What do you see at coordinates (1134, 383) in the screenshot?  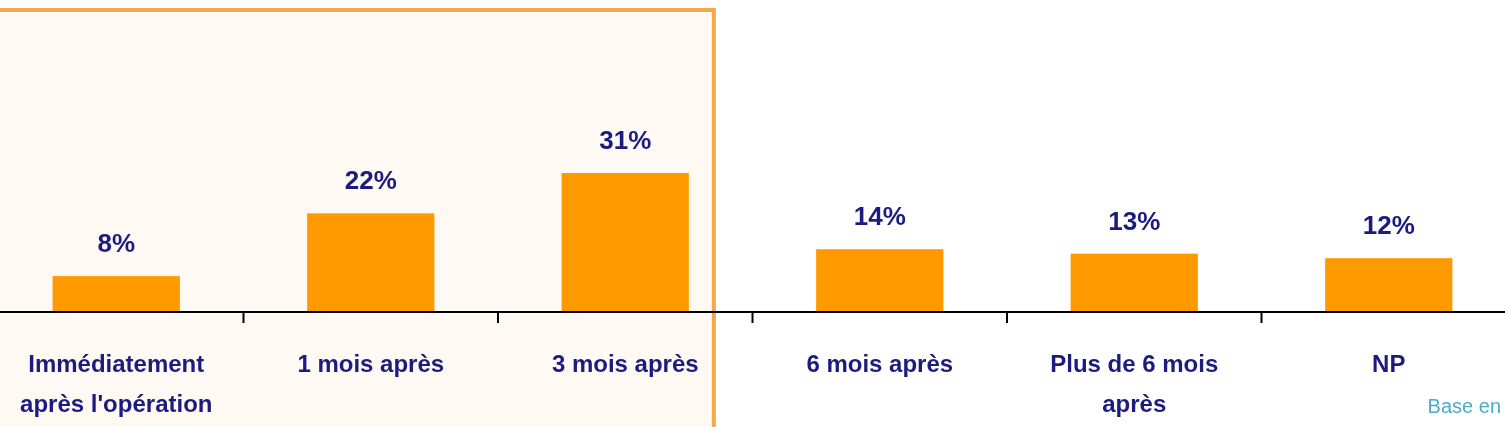 I see `x-tick-label: Plus de 6 mois après` at bounding box center [1134, 383].